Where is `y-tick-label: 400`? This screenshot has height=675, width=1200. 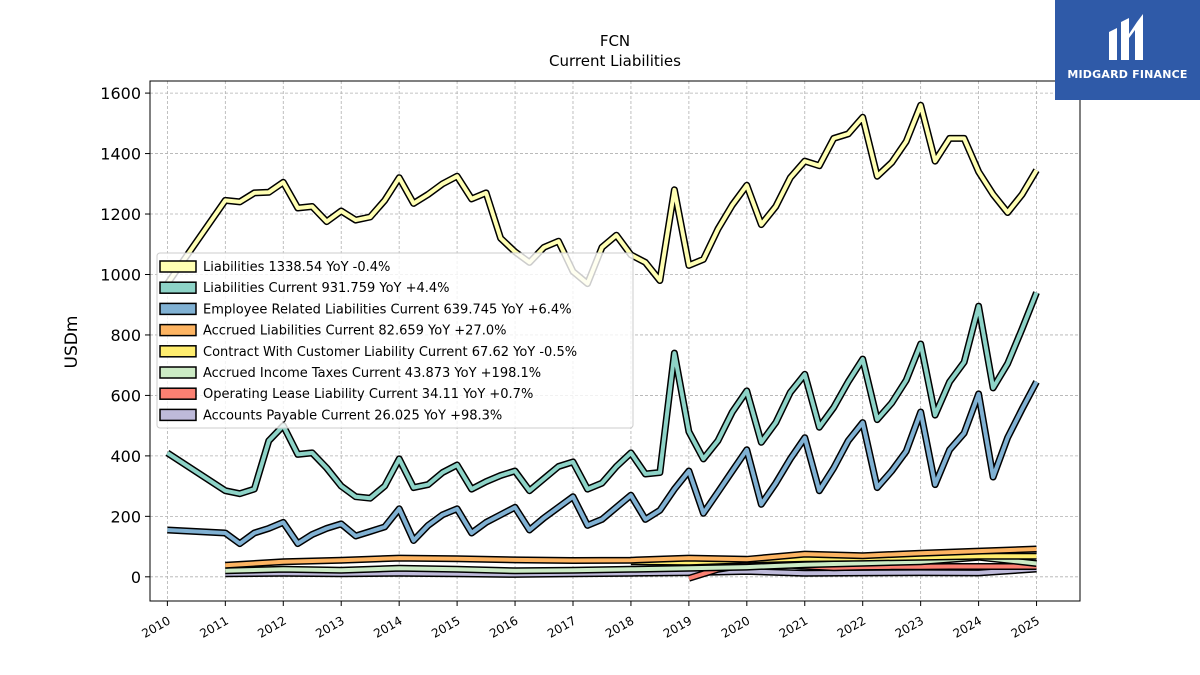 y-tick-label: 400 is located at coordinates (125, 456).